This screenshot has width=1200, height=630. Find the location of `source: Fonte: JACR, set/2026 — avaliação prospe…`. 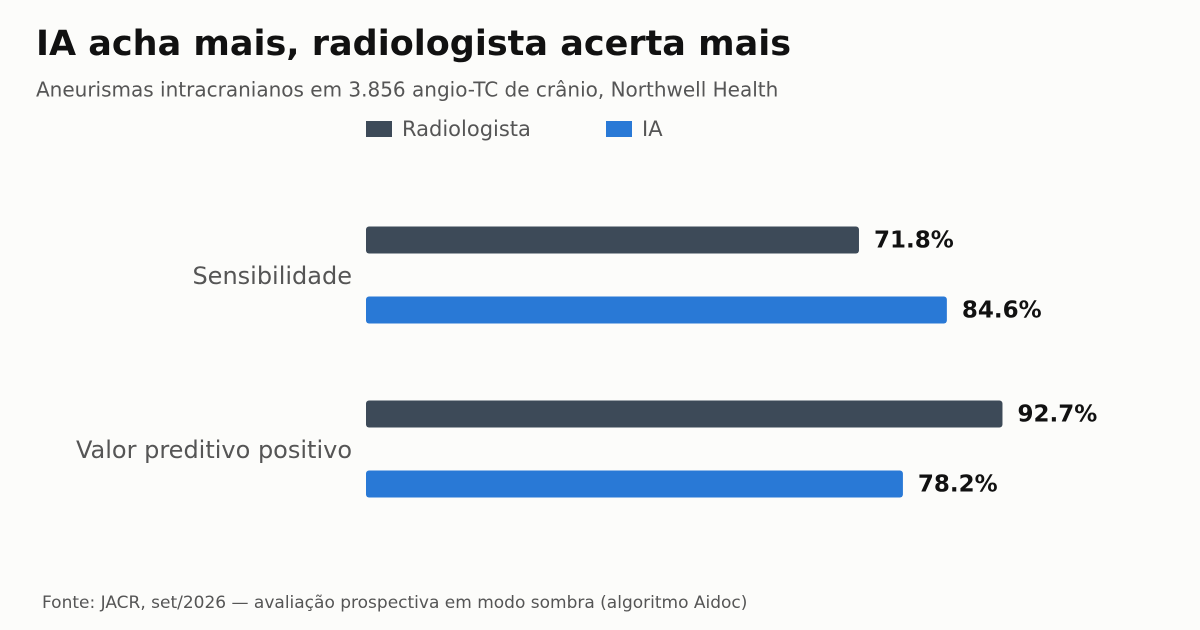

source: Fonte: JACR, set/2026 — avaliação prospe… is located at coordinates (394, 603).